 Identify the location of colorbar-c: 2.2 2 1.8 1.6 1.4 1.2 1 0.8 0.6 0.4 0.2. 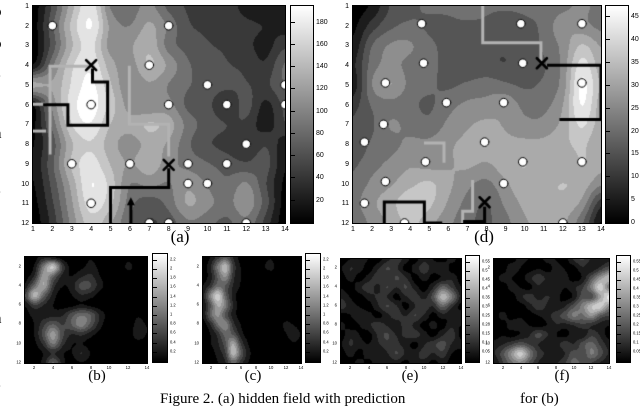
(317, 308).